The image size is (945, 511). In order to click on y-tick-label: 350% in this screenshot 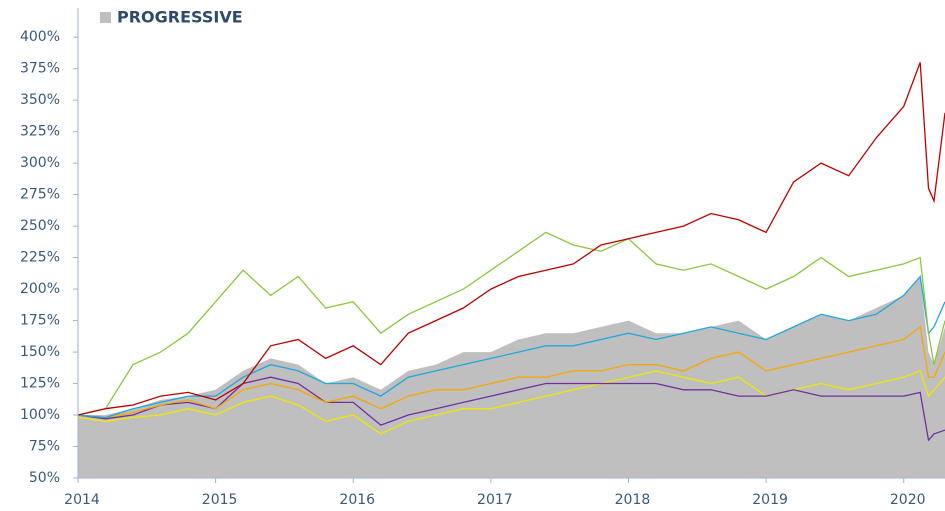, I will do `click(40, 100)`.